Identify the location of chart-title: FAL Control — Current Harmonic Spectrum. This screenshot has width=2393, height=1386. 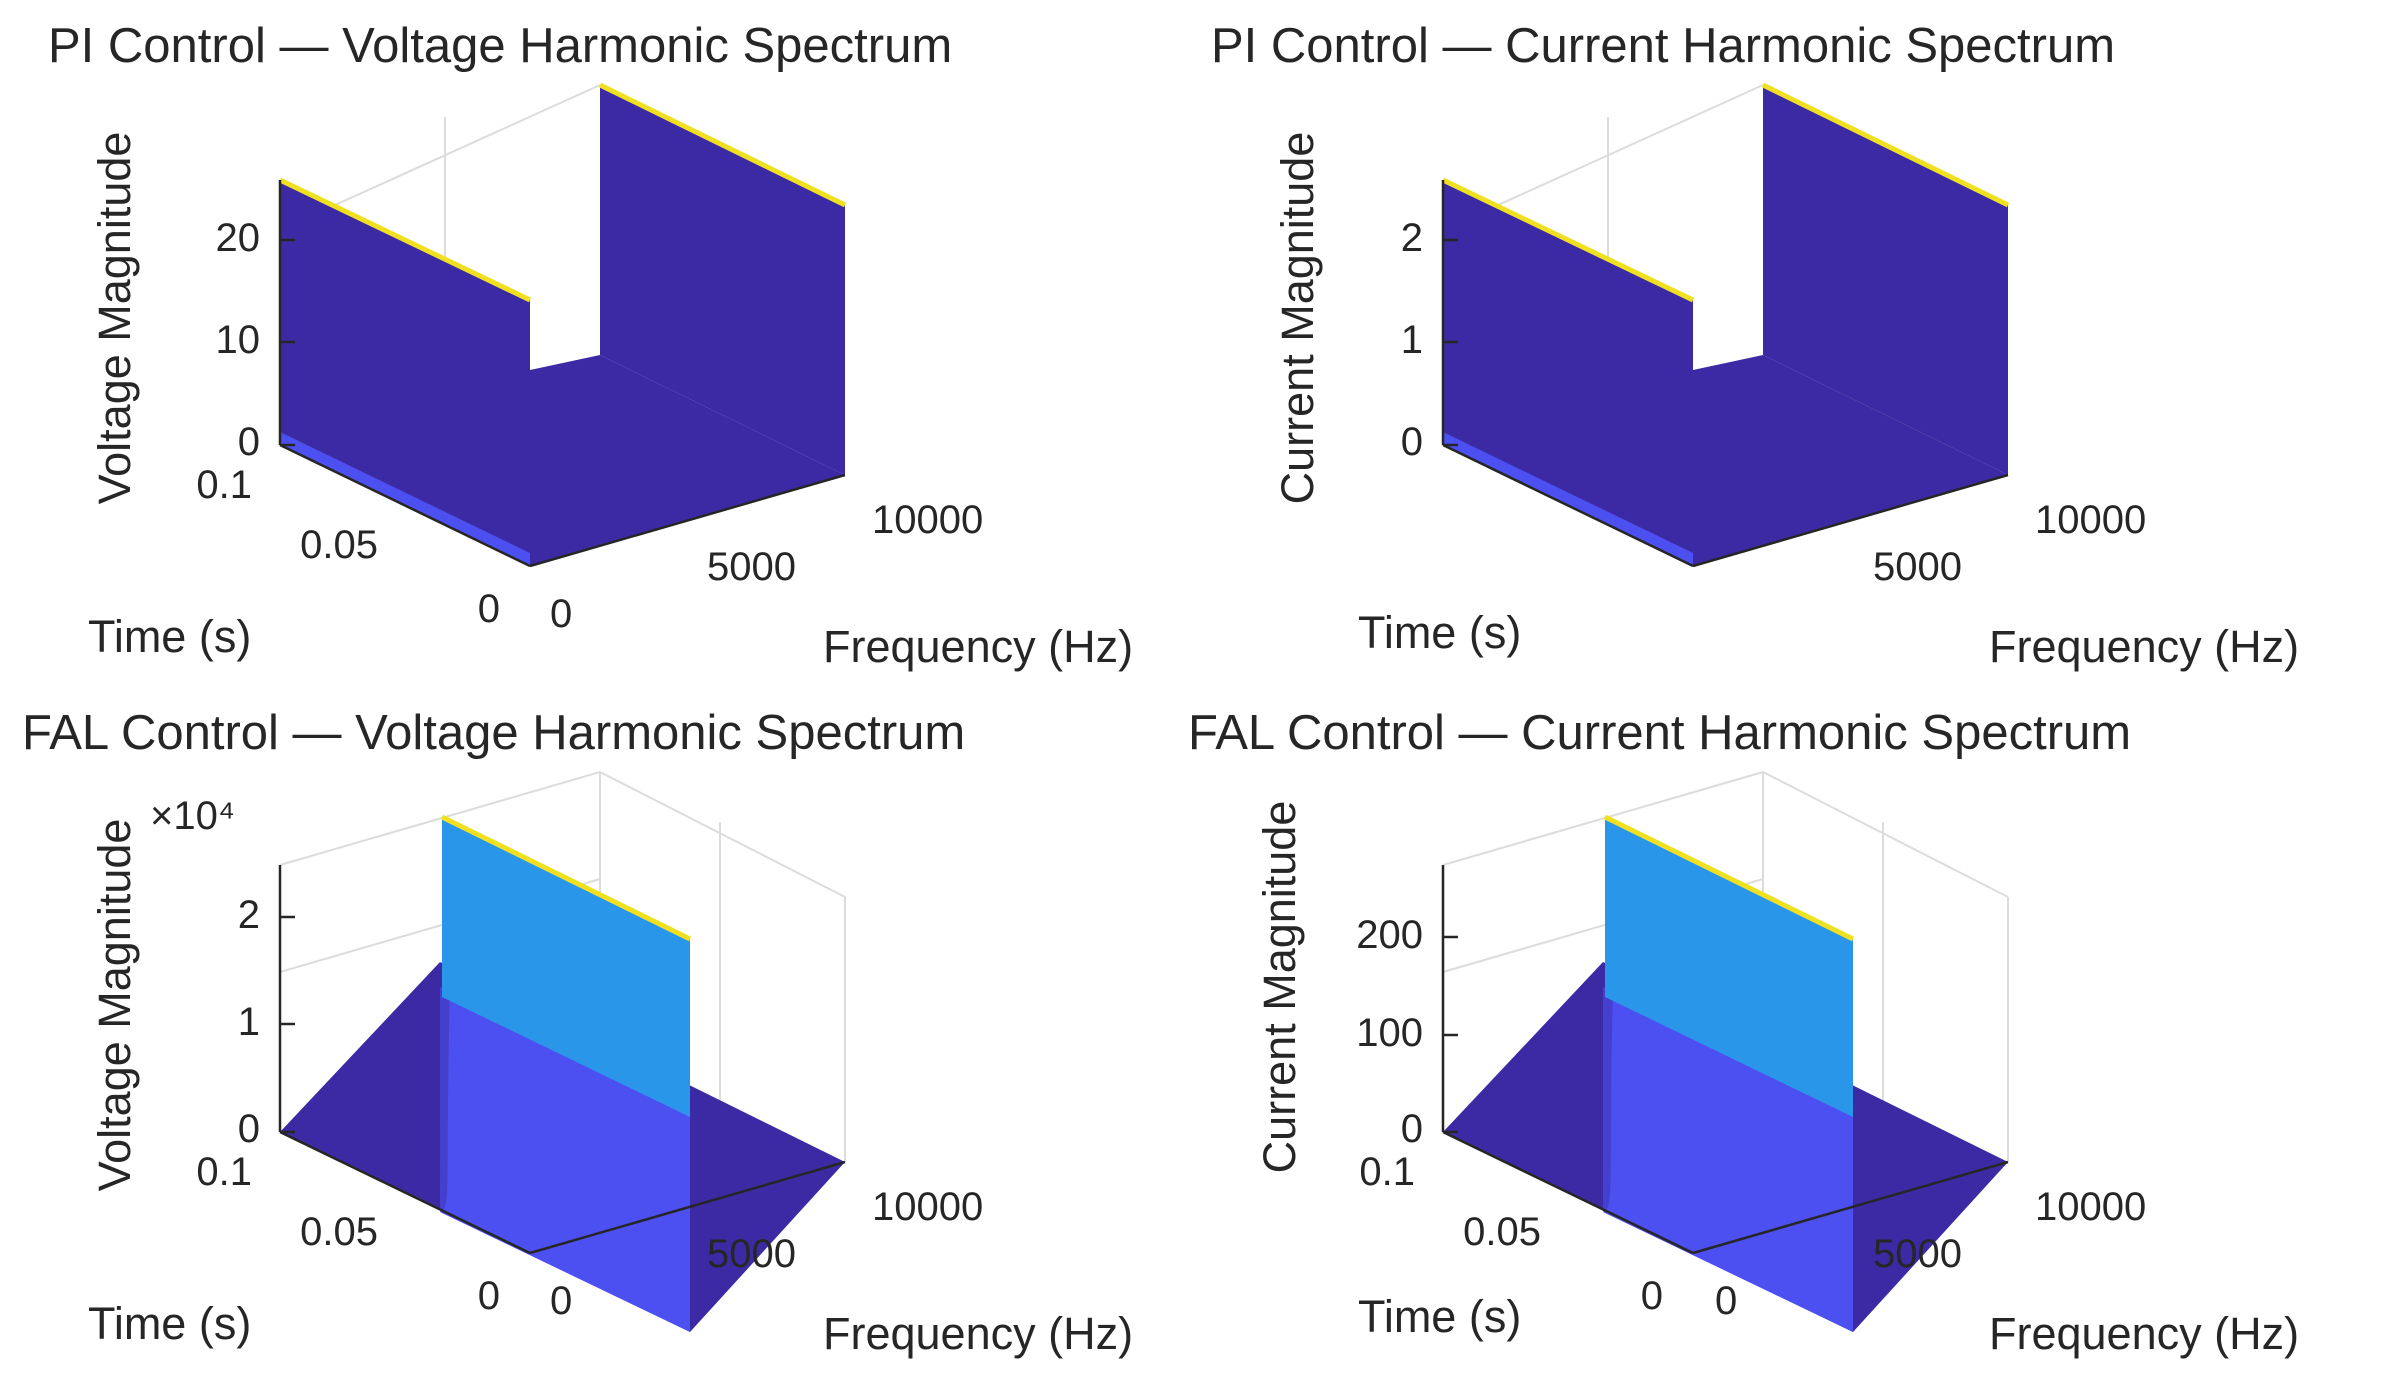
(1659, 733).